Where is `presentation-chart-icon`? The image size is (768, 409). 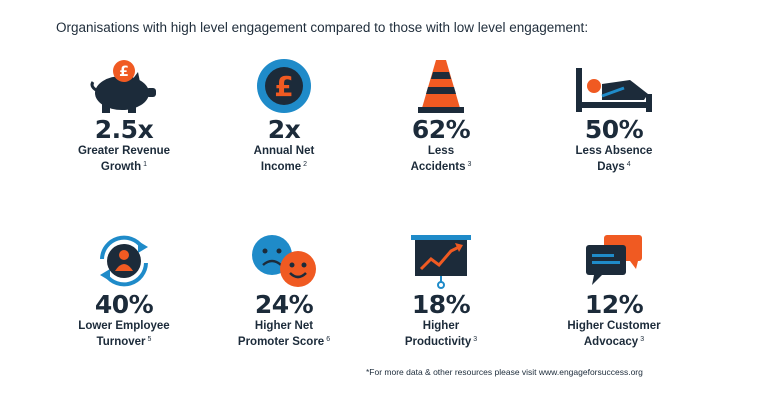 presentation-chart-icon is located at coordinates (441, 262).